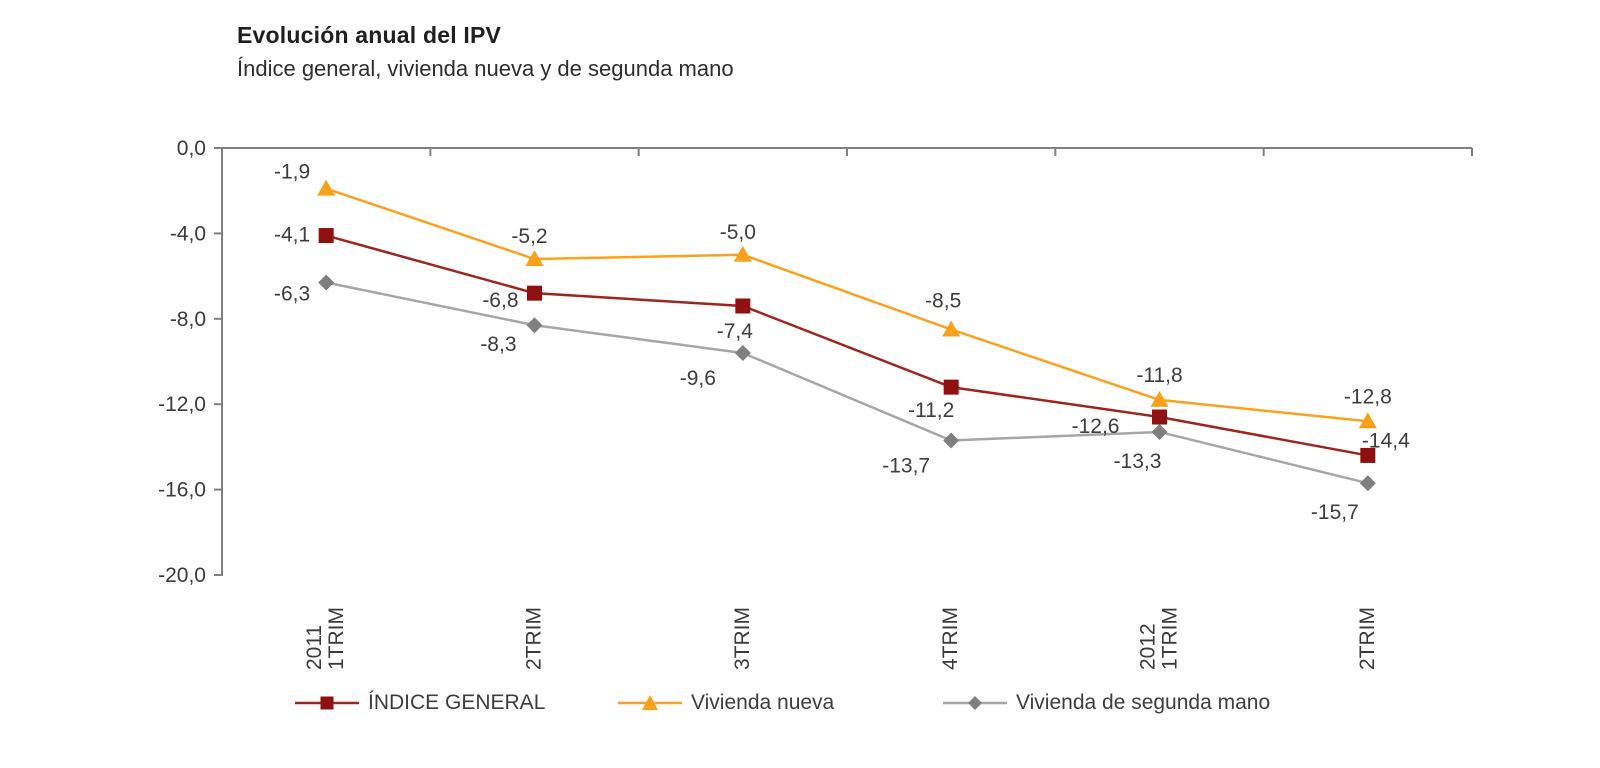  What do you see at coordinates (1138, 461) in the screenshot?
I see `data-label: -13,3` at bounding box center [1138, 461].